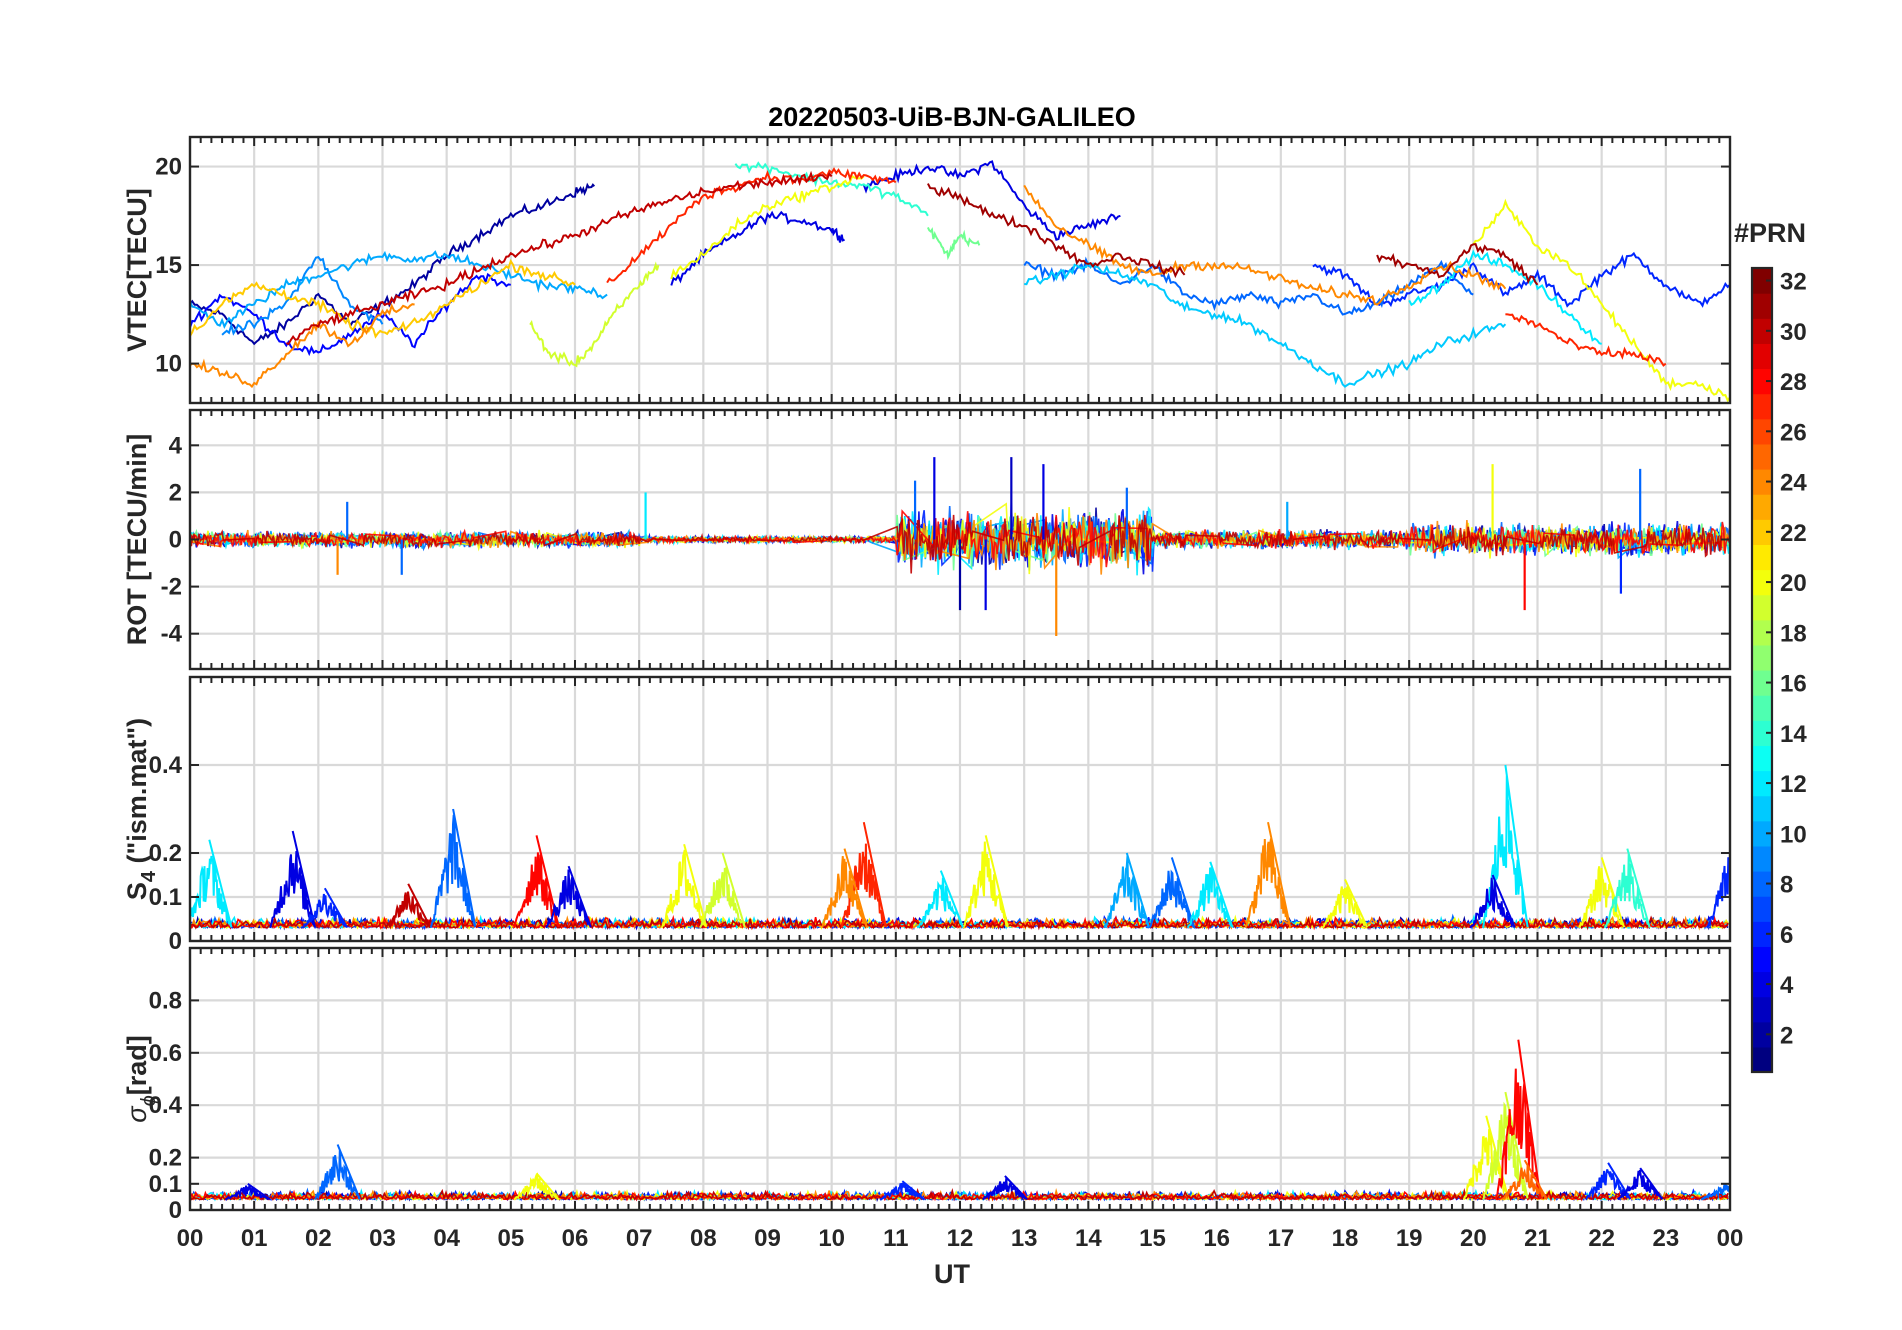  Describe the element at coordinates (149, 876) in the screenshot. I see `s4-ylabel-sub: 4` at that location.